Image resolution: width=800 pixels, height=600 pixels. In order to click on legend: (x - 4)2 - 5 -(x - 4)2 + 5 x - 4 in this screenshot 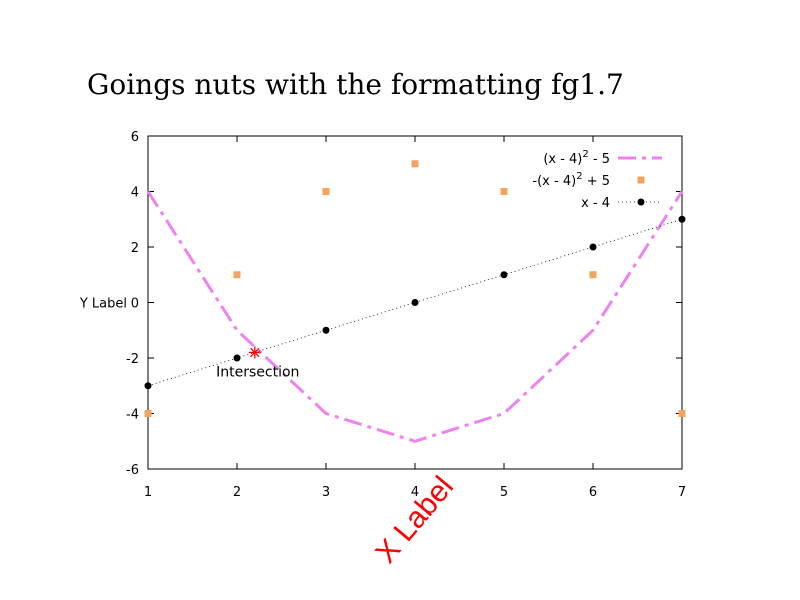, I will do `click(597, 180)`.